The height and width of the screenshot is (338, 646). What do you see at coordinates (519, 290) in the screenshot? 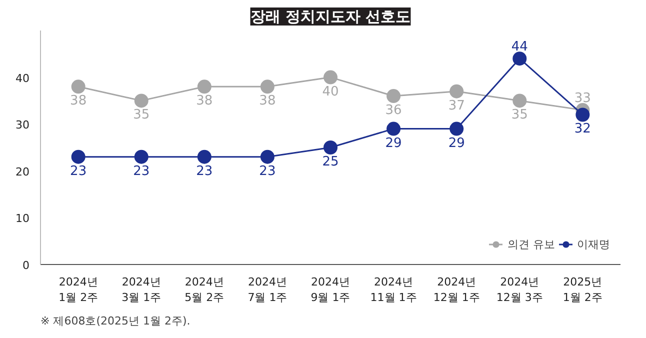
I see `x-tick-label: 2024년 12월 3주` at bounding box center [519, 290].